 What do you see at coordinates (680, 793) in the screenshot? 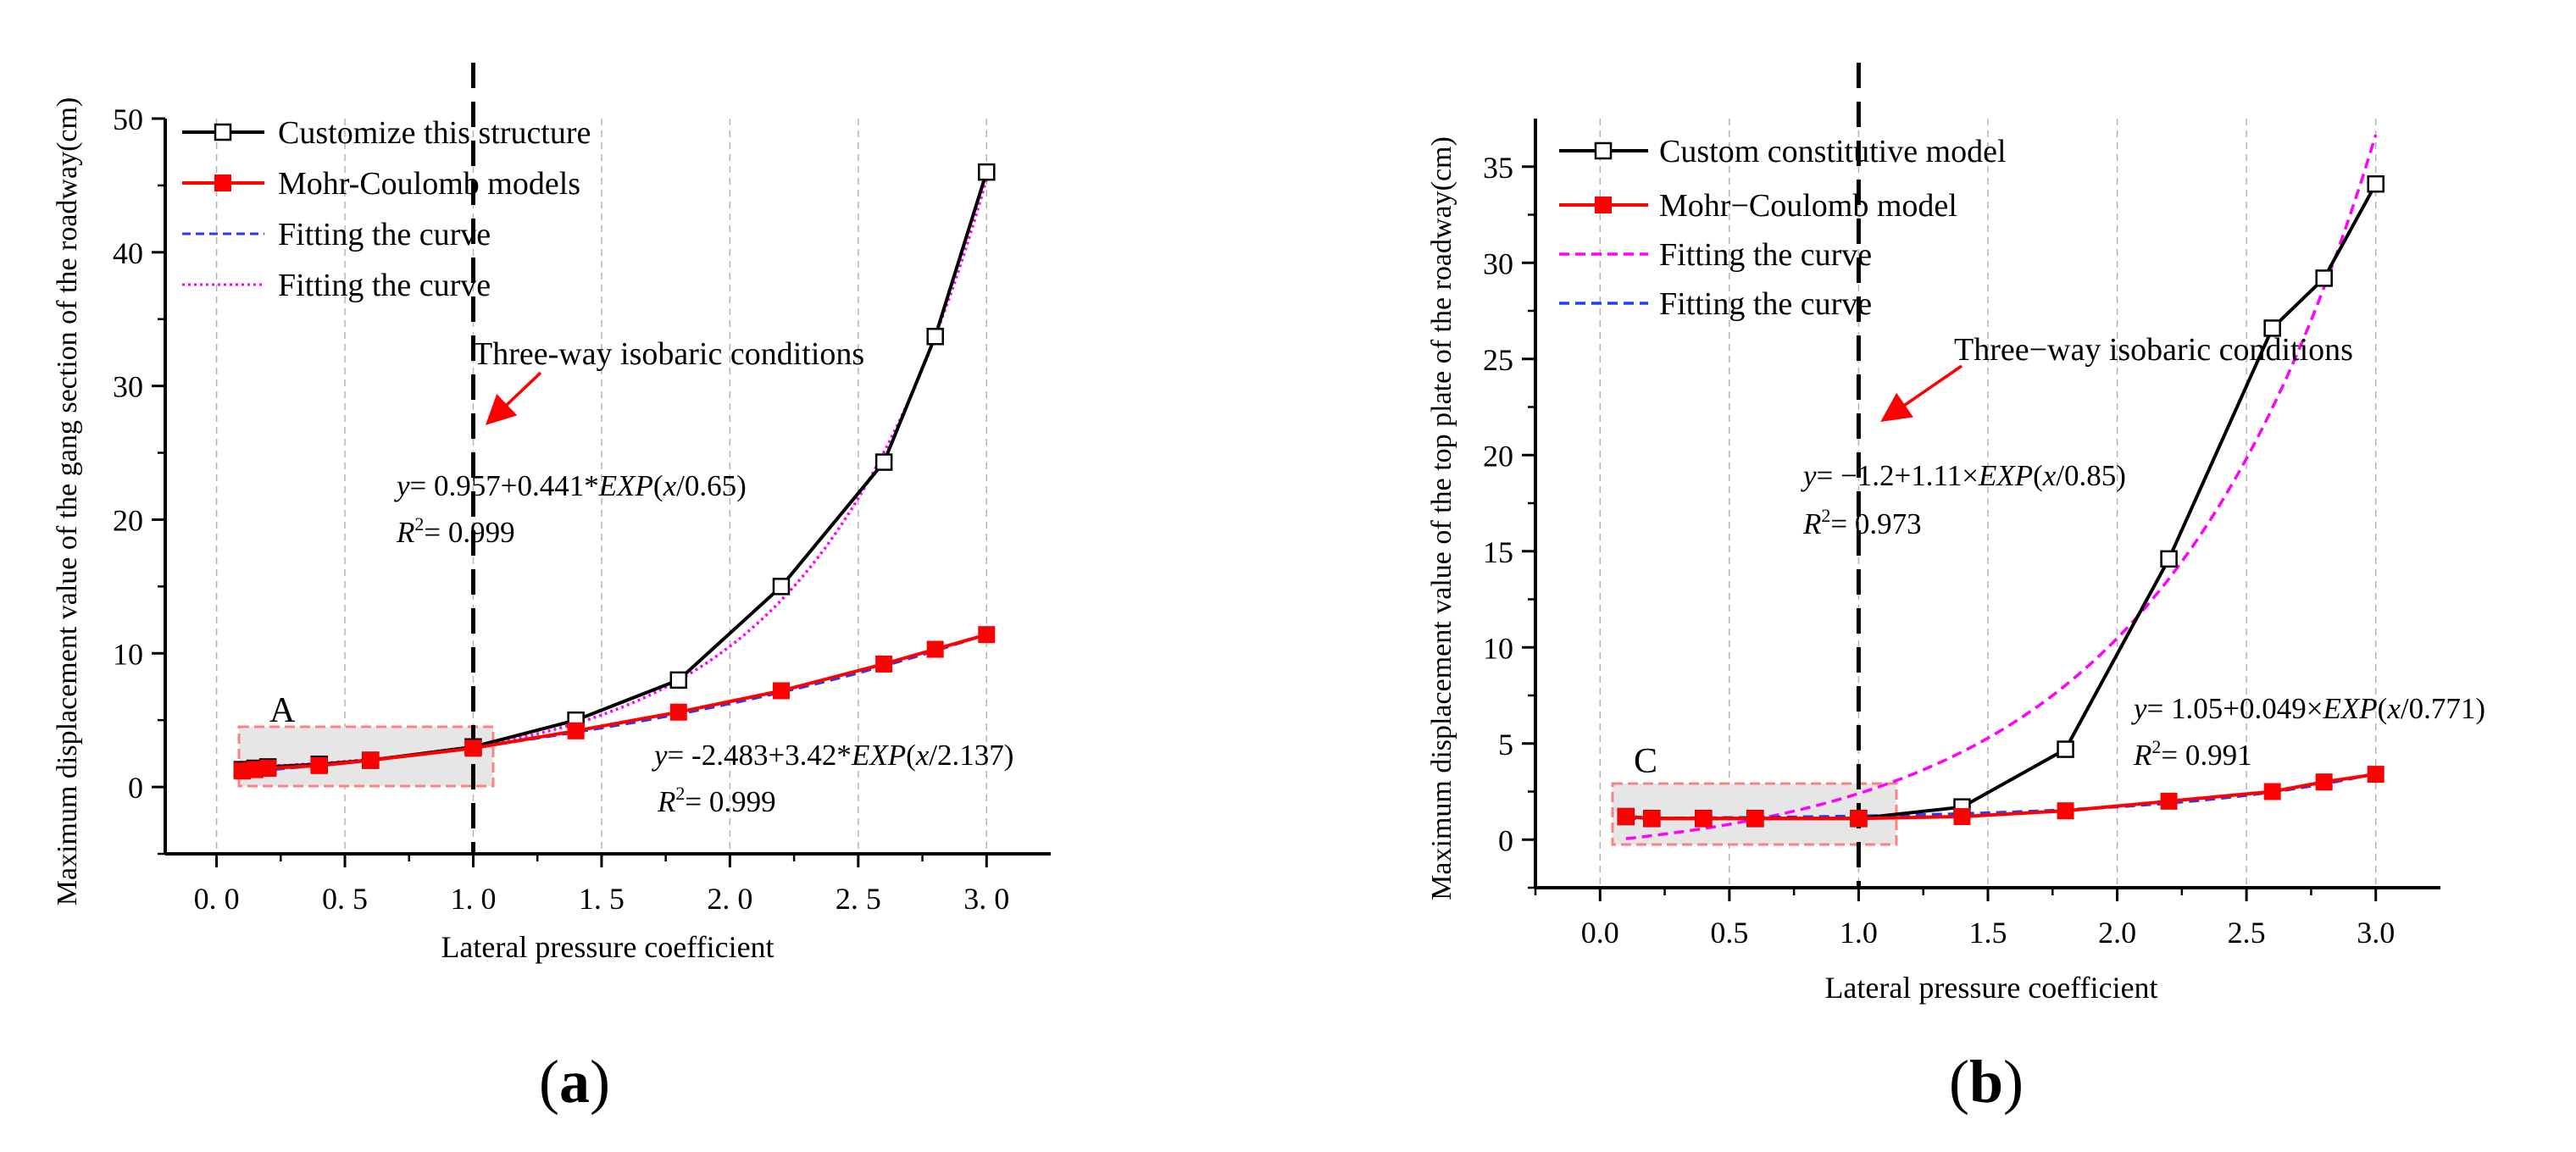
I see `chart-a-eq2-sup: 2` at bounding box center [680, 793].